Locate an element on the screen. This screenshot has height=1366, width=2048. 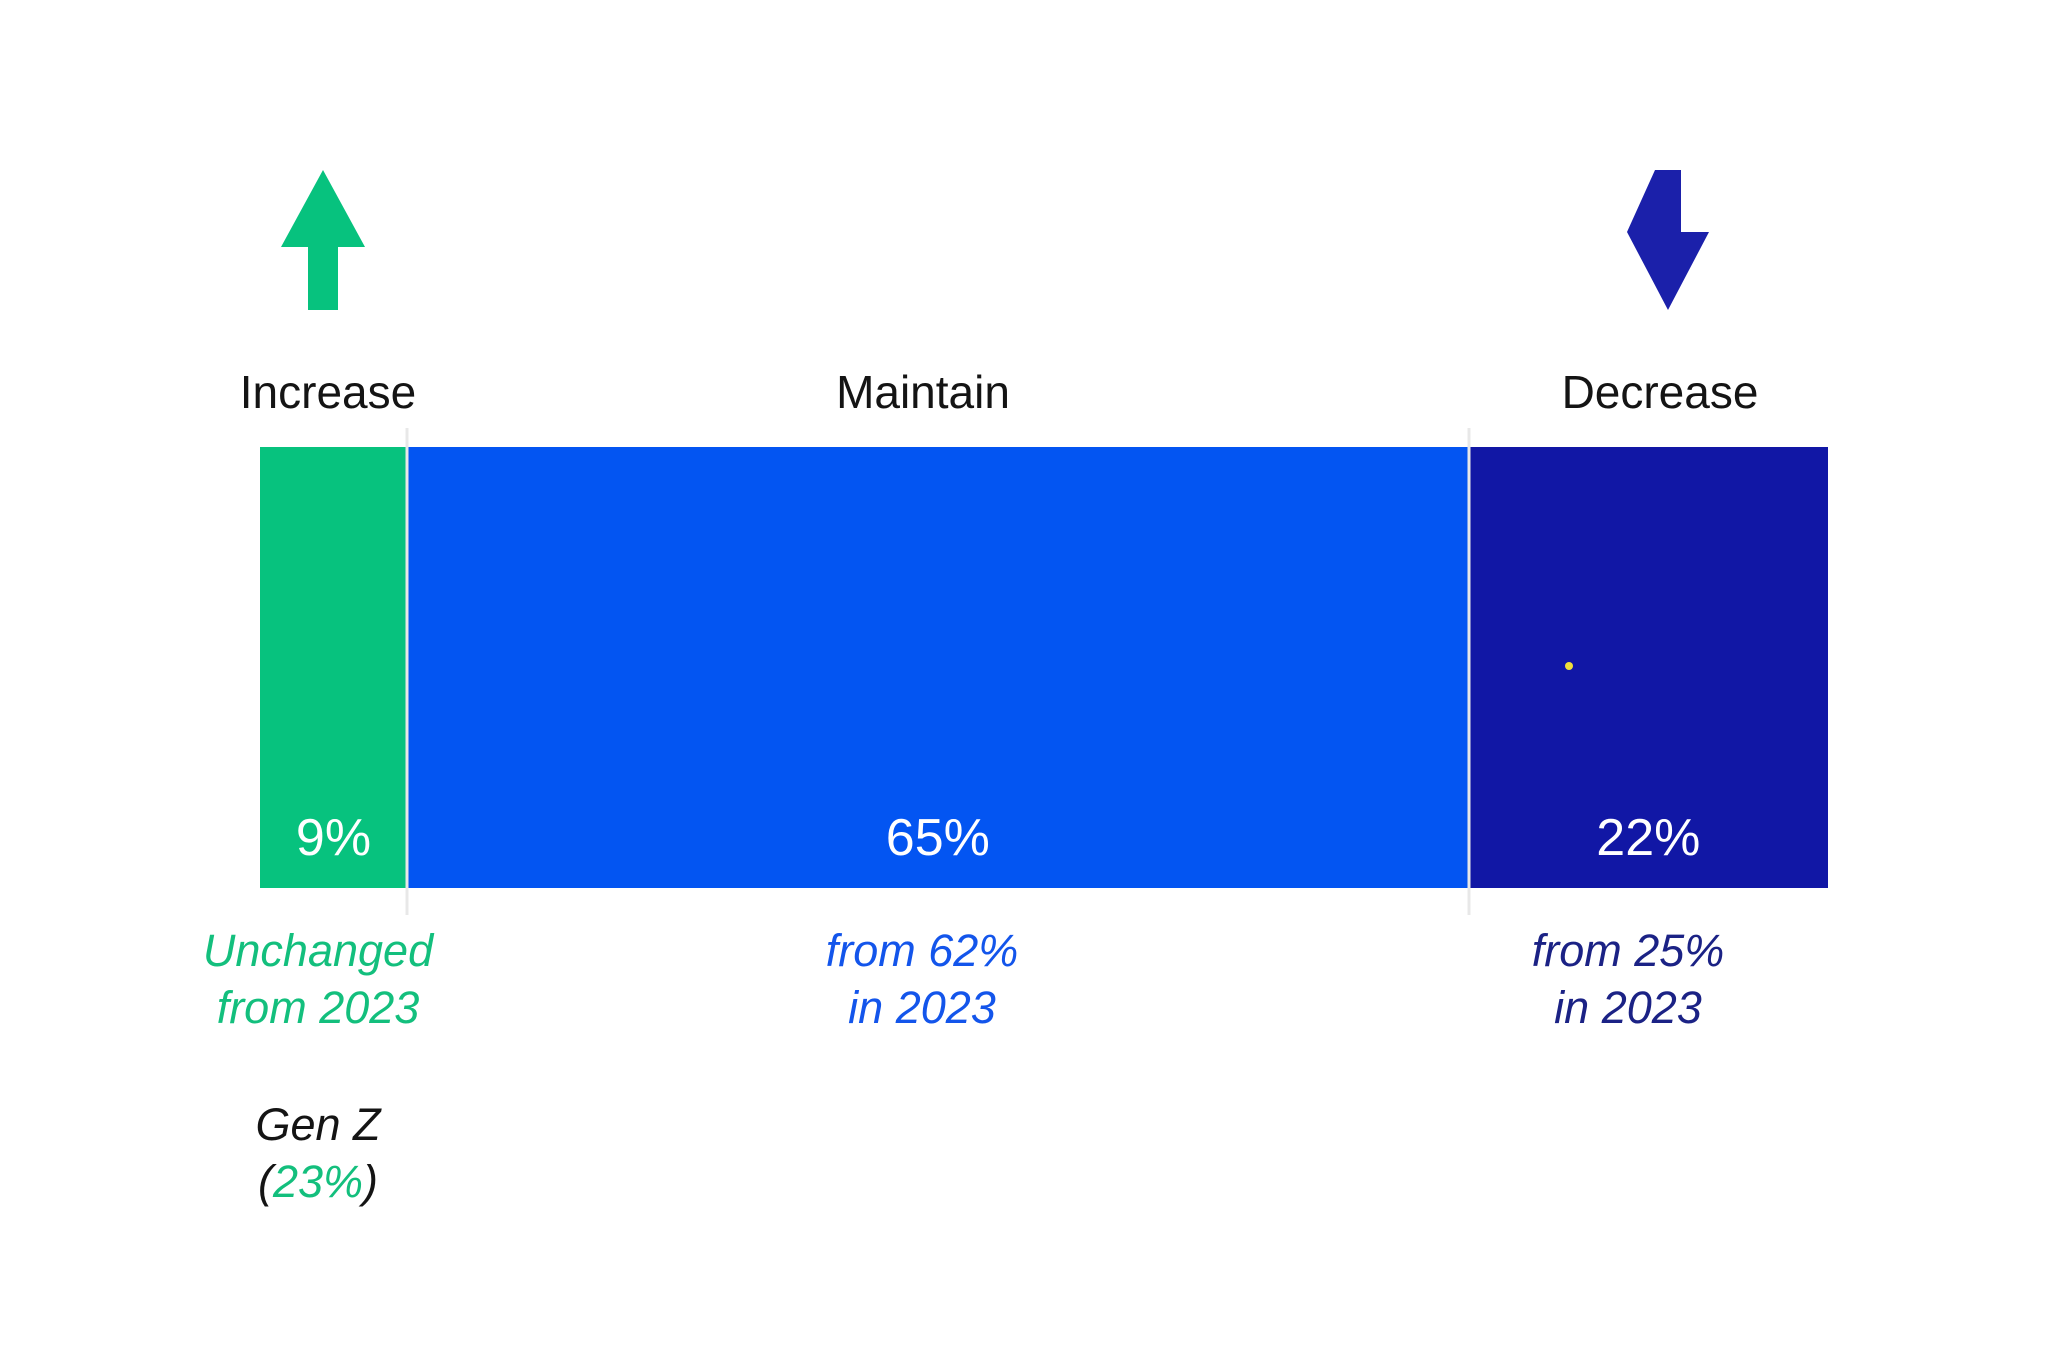
category-label-maintain: Maintain is located at coordinates (923, 392).